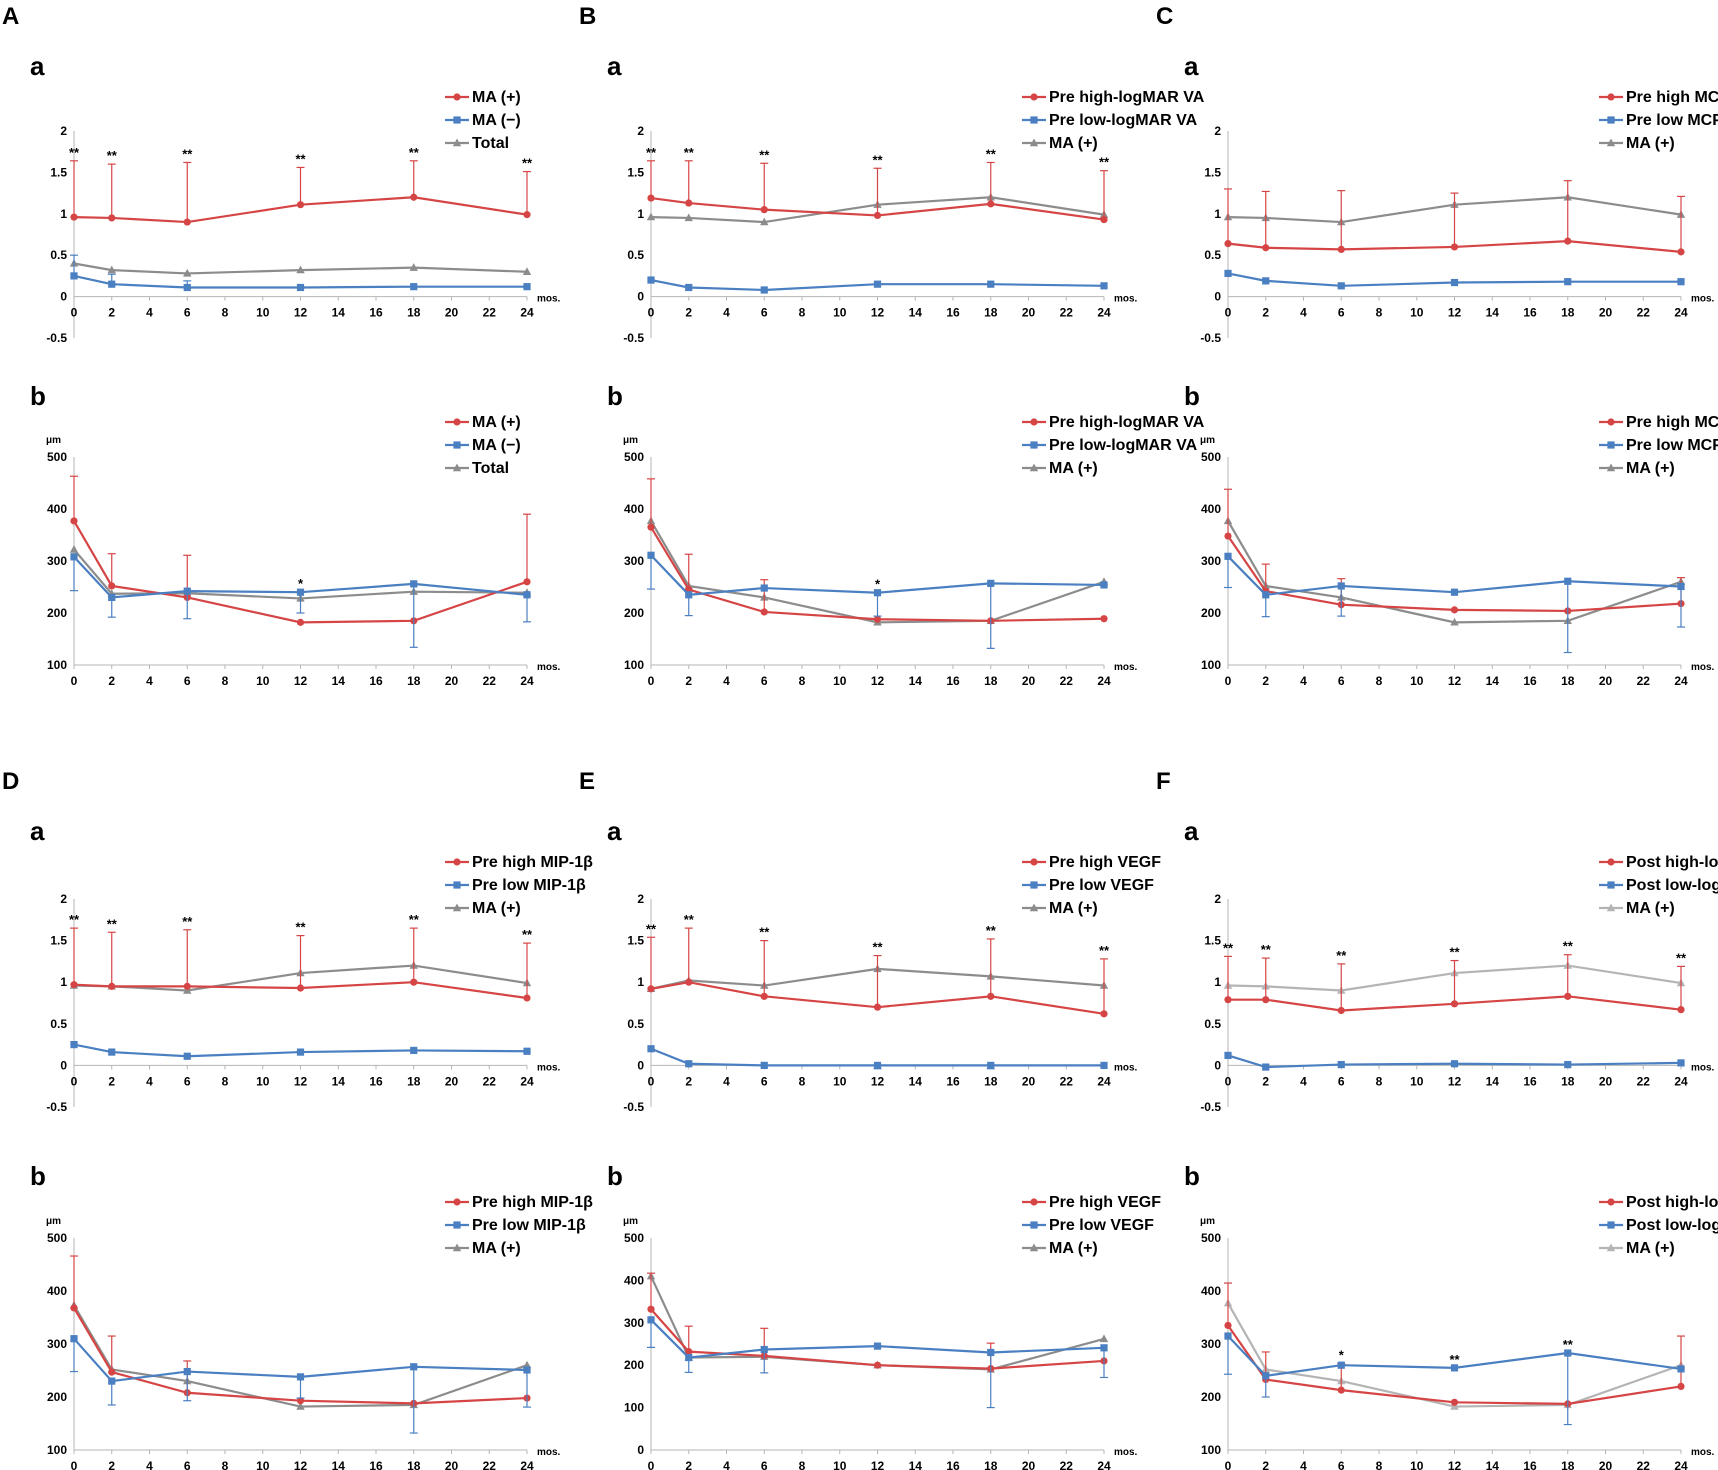 Image resolution: width=1718 pixels, height=1470 pixels. I want to click on legend-label: Pre low MIP-1β, so click(529, 1225).